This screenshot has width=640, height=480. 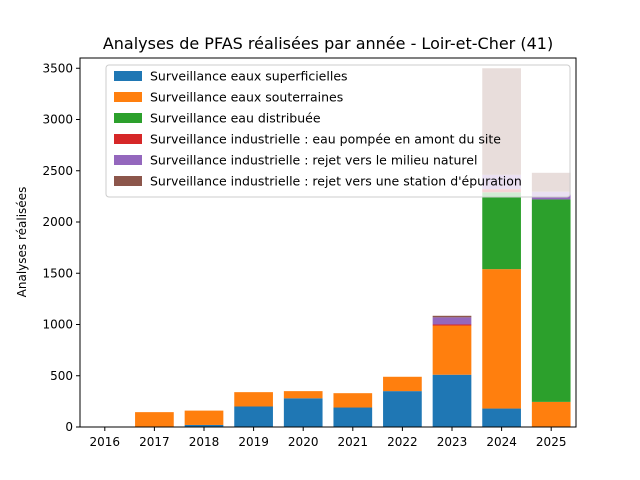 What do you see at coordinates (246, 97) in the screenshot?
I see `legend-entry-2: Surveillance eaux souterraines` at bounding box center [246, 97].